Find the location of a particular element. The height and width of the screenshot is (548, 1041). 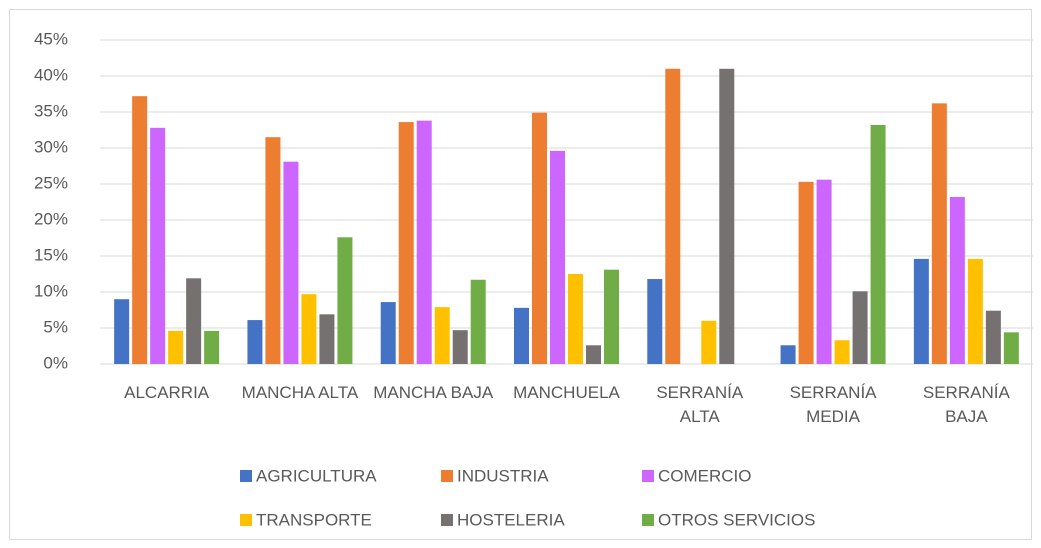

x-tick-label: SERRANÍA ALTA is located at coordinates (700, 404).